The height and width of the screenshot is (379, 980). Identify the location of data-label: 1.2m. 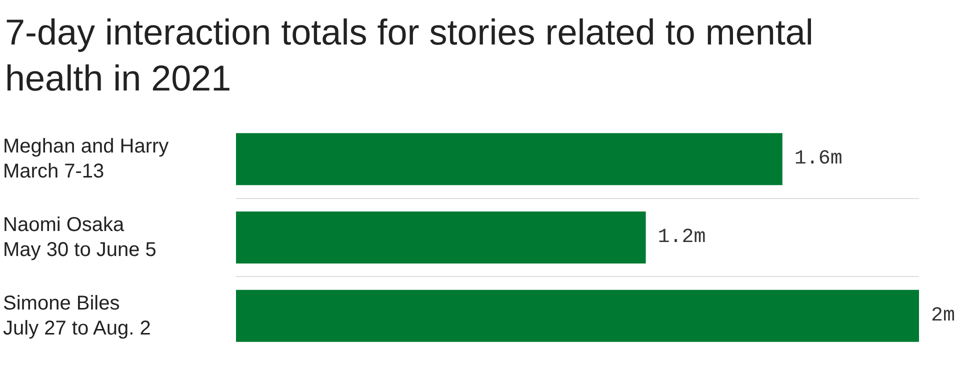
(682, 237).